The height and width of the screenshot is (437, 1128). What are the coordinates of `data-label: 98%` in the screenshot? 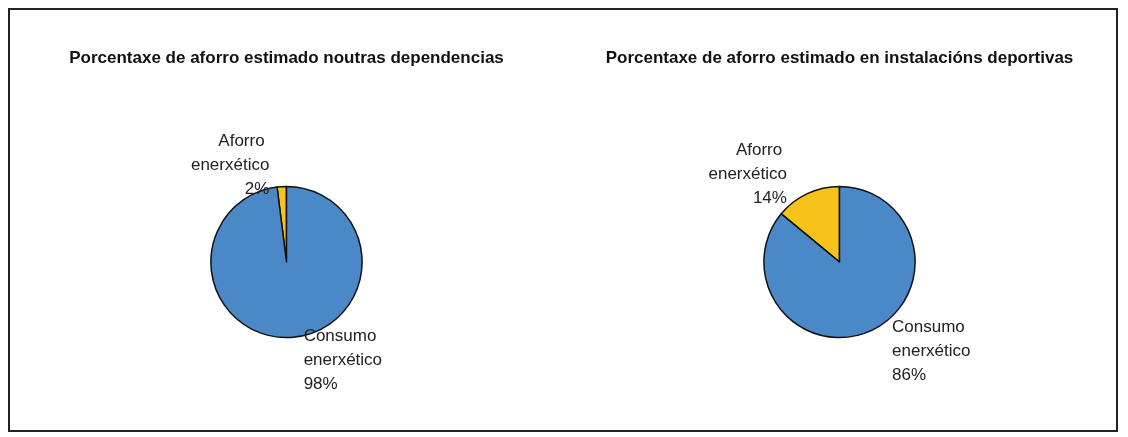 It's located at (320, 383).